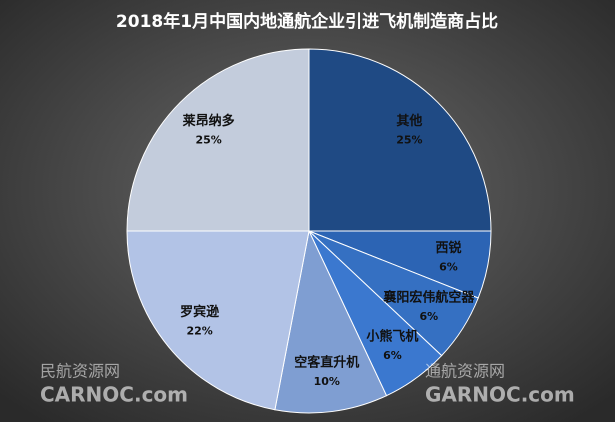 The image size is (615, 422). Describe the element at coordinates (448, 248) in the screenshot. I see `slice-label: 西锐` at that location.